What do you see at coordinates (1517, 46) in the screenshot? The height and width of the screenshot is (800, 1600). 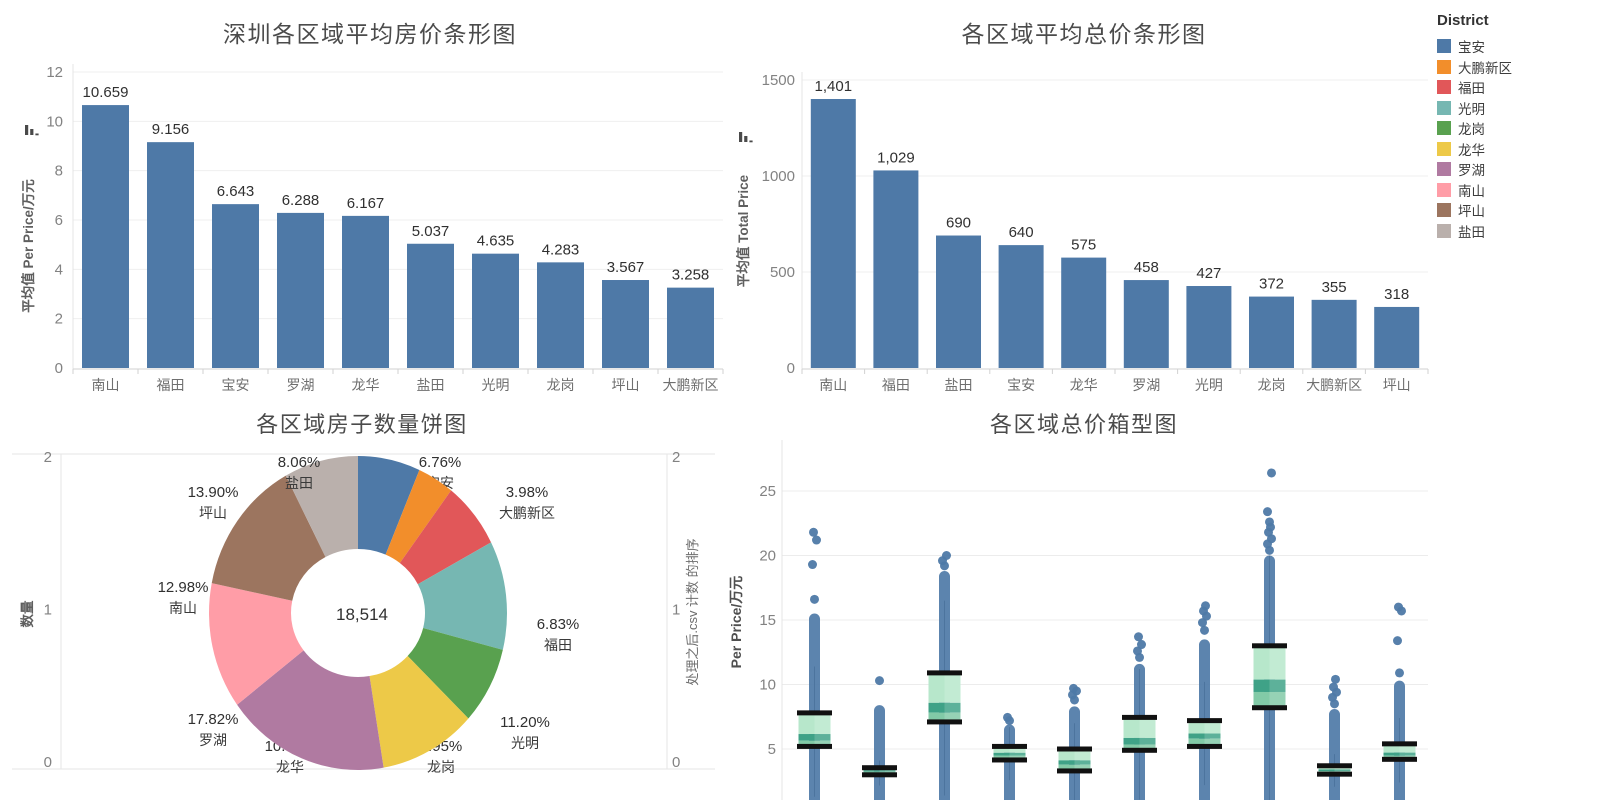 I see `legend-item: 宝安` at bounding box center [1517, 46].